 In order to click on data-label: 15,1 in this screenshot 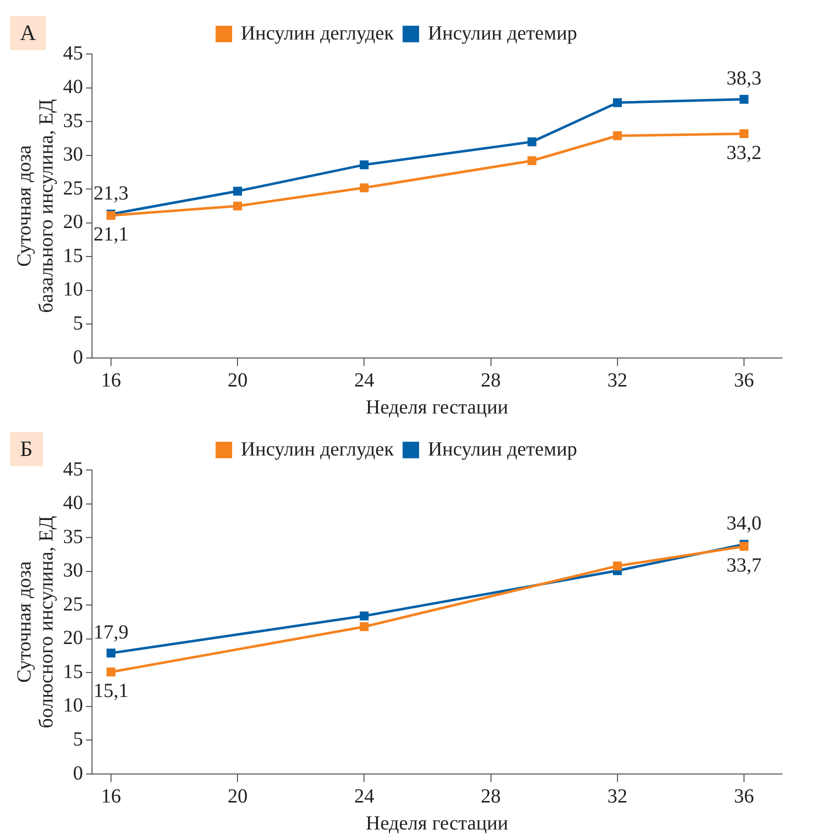, I will do `click(110, 691)`.